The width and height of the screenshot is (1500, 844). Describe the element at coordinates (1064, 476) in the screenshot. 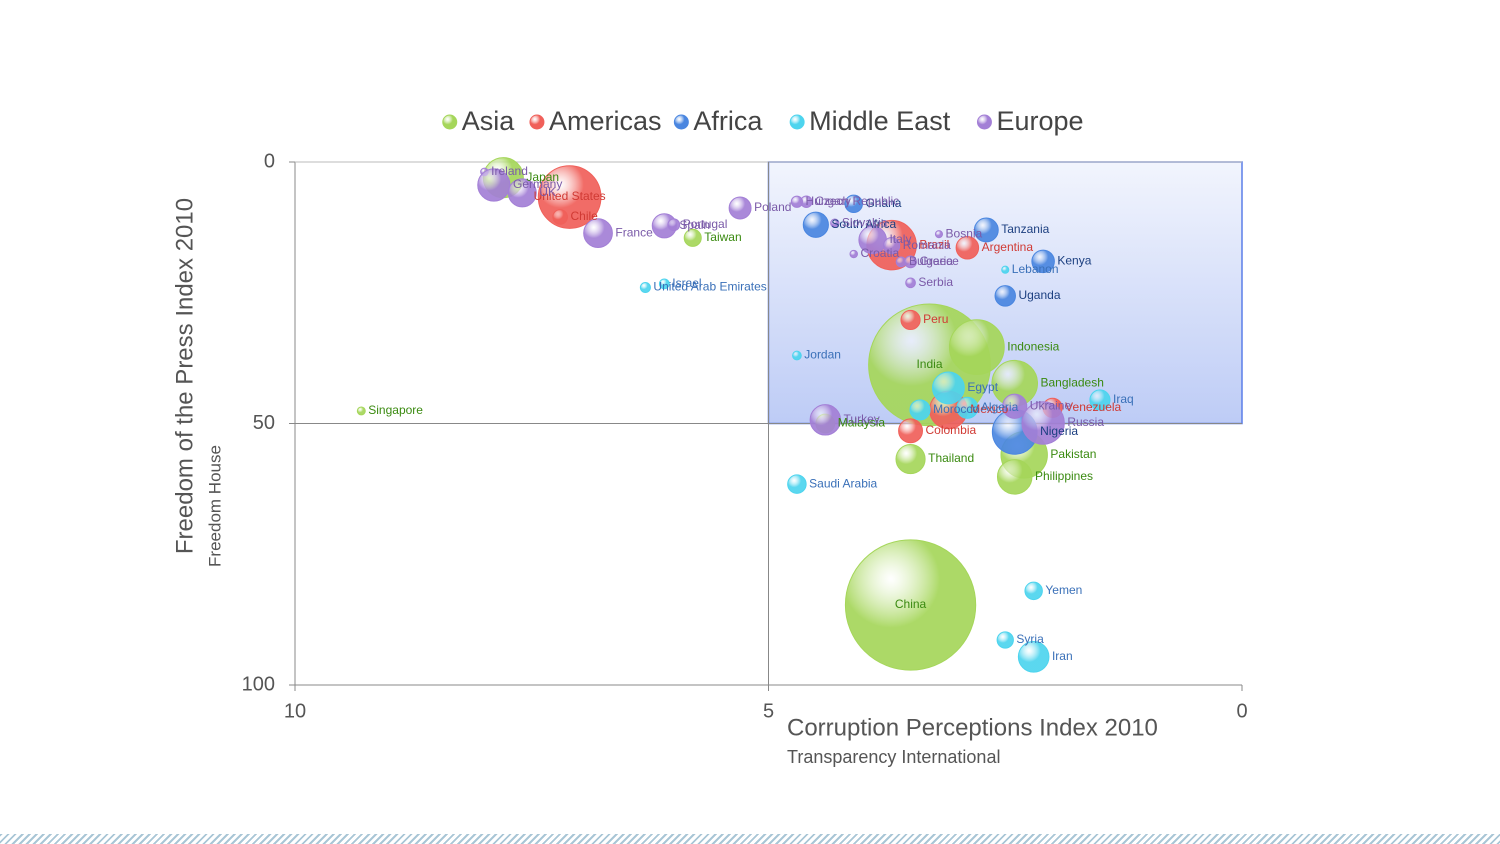

I see `bubble-label: Philippines` at that location.